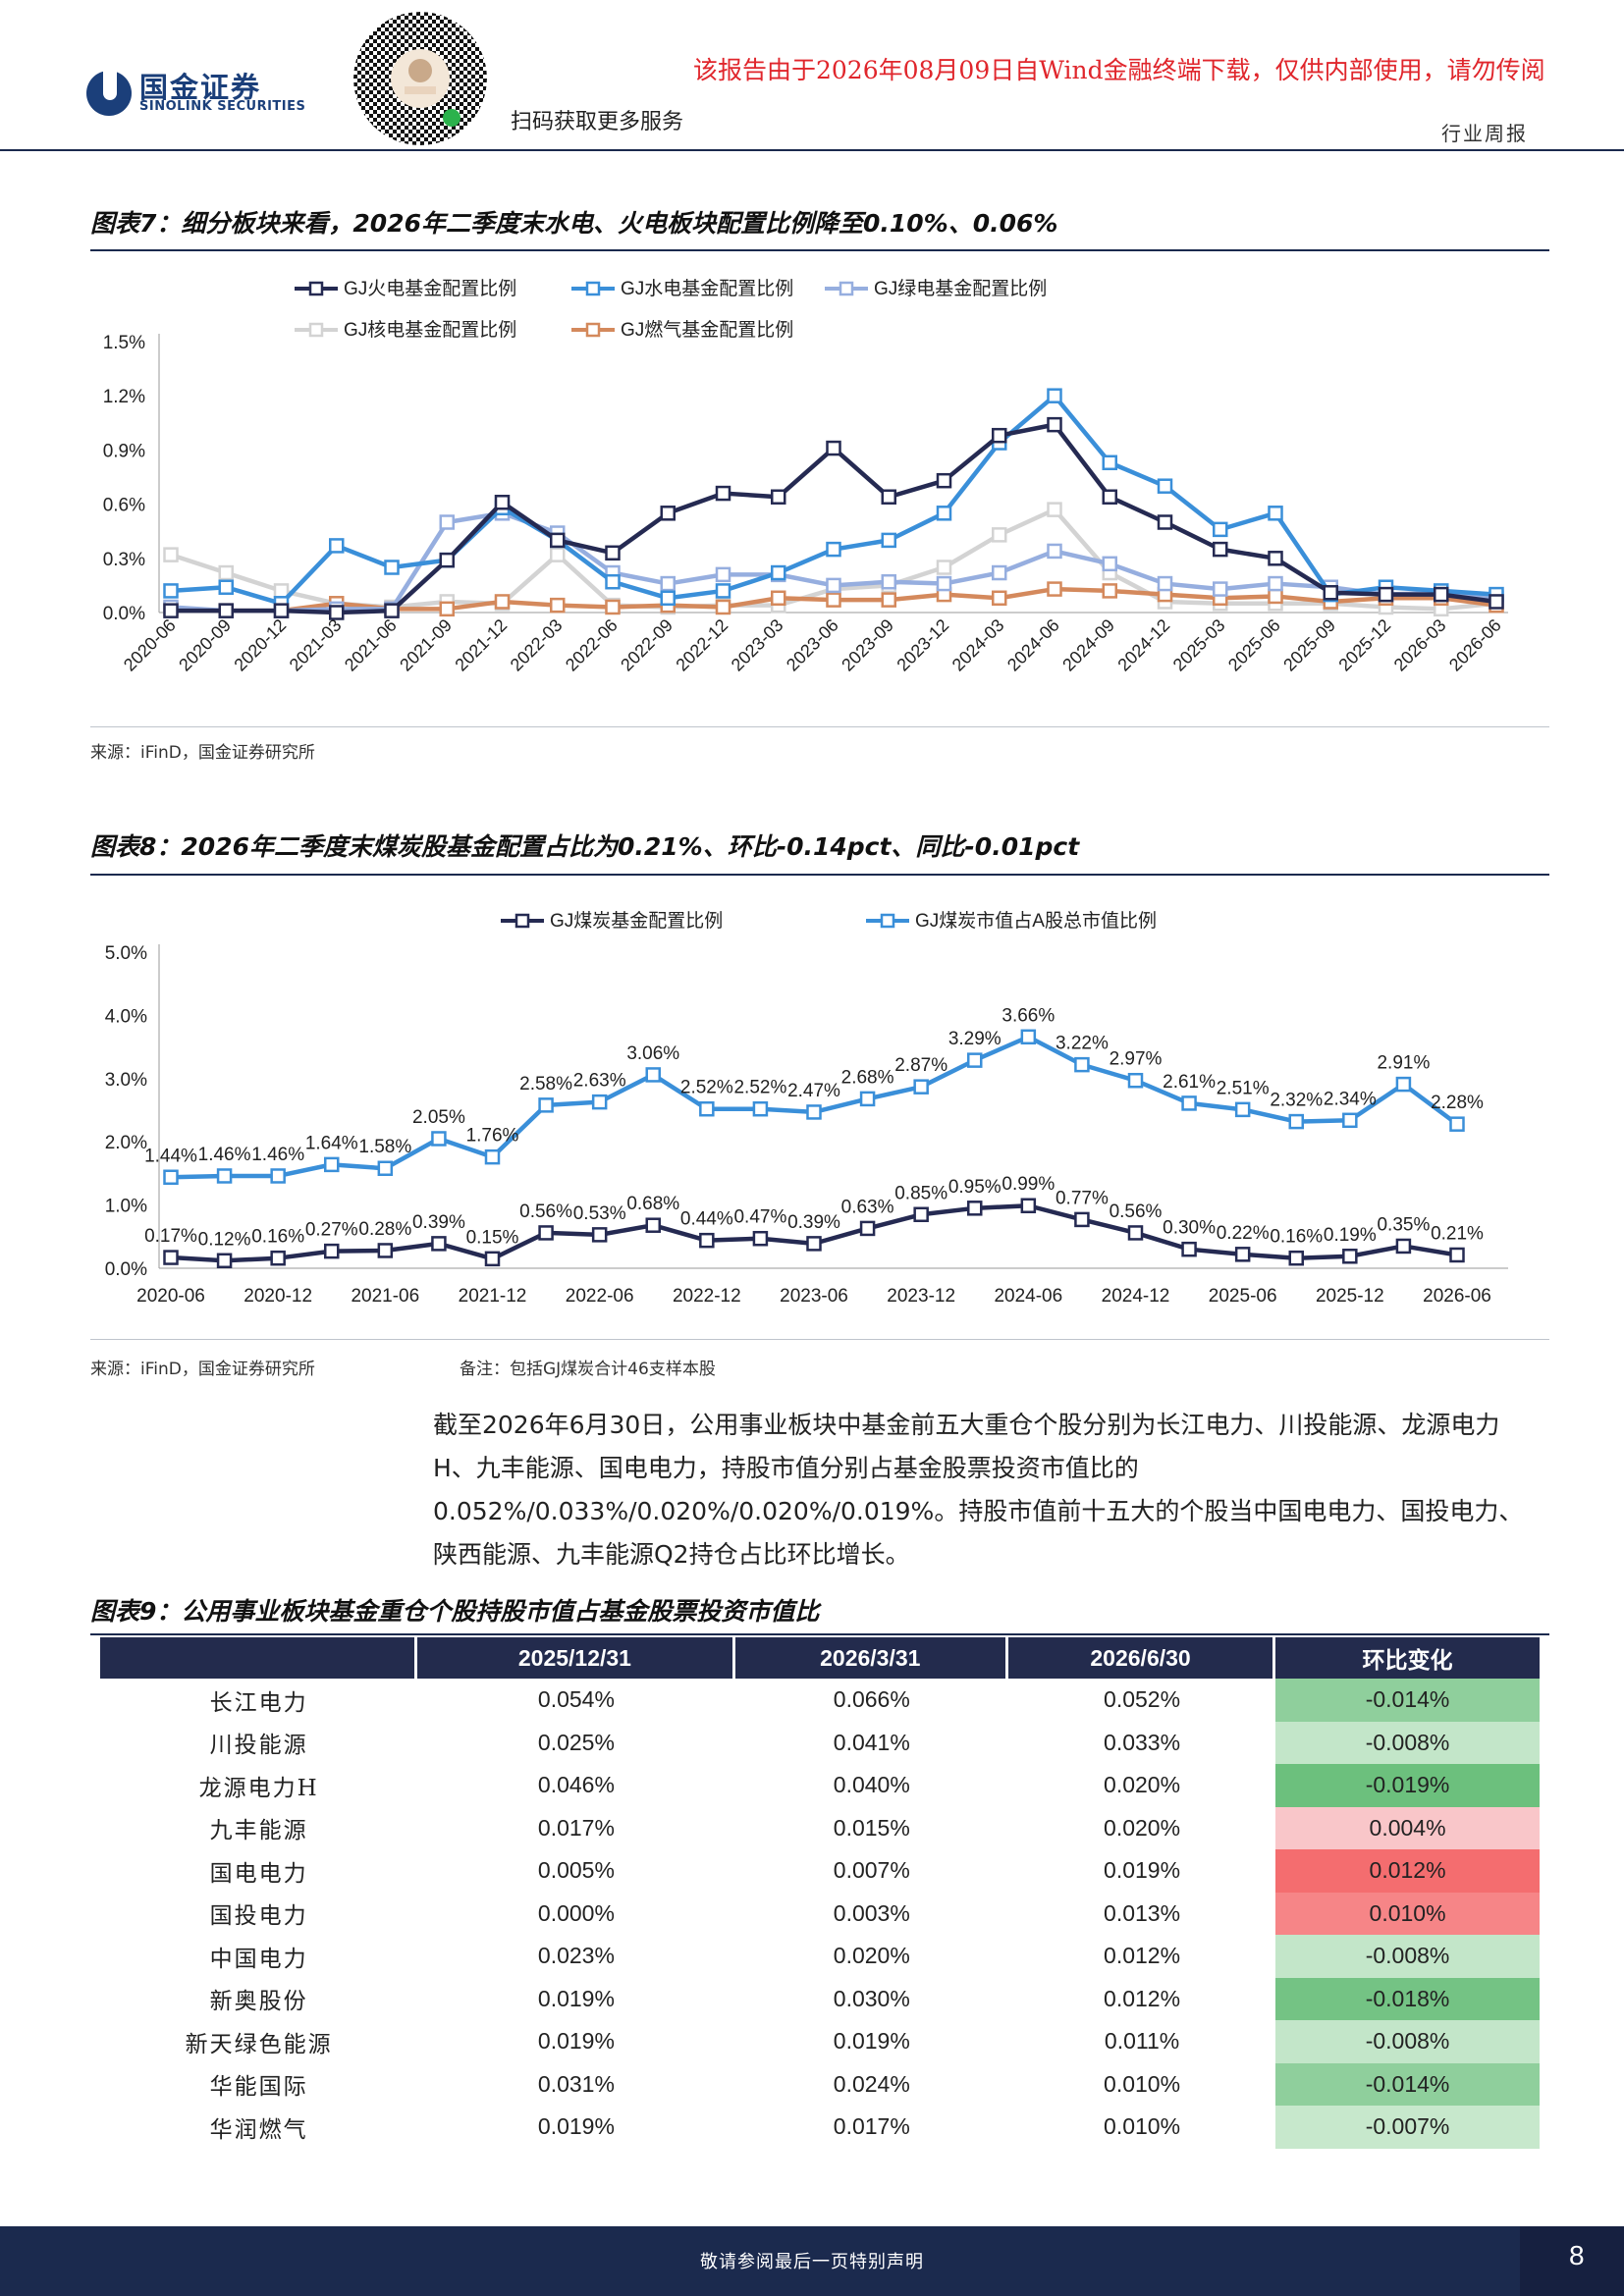  What do you see at coordinates (592, 645) in the screenshot?
I see `x-tick-label: 2022-06` at bounding box center [592, 645].